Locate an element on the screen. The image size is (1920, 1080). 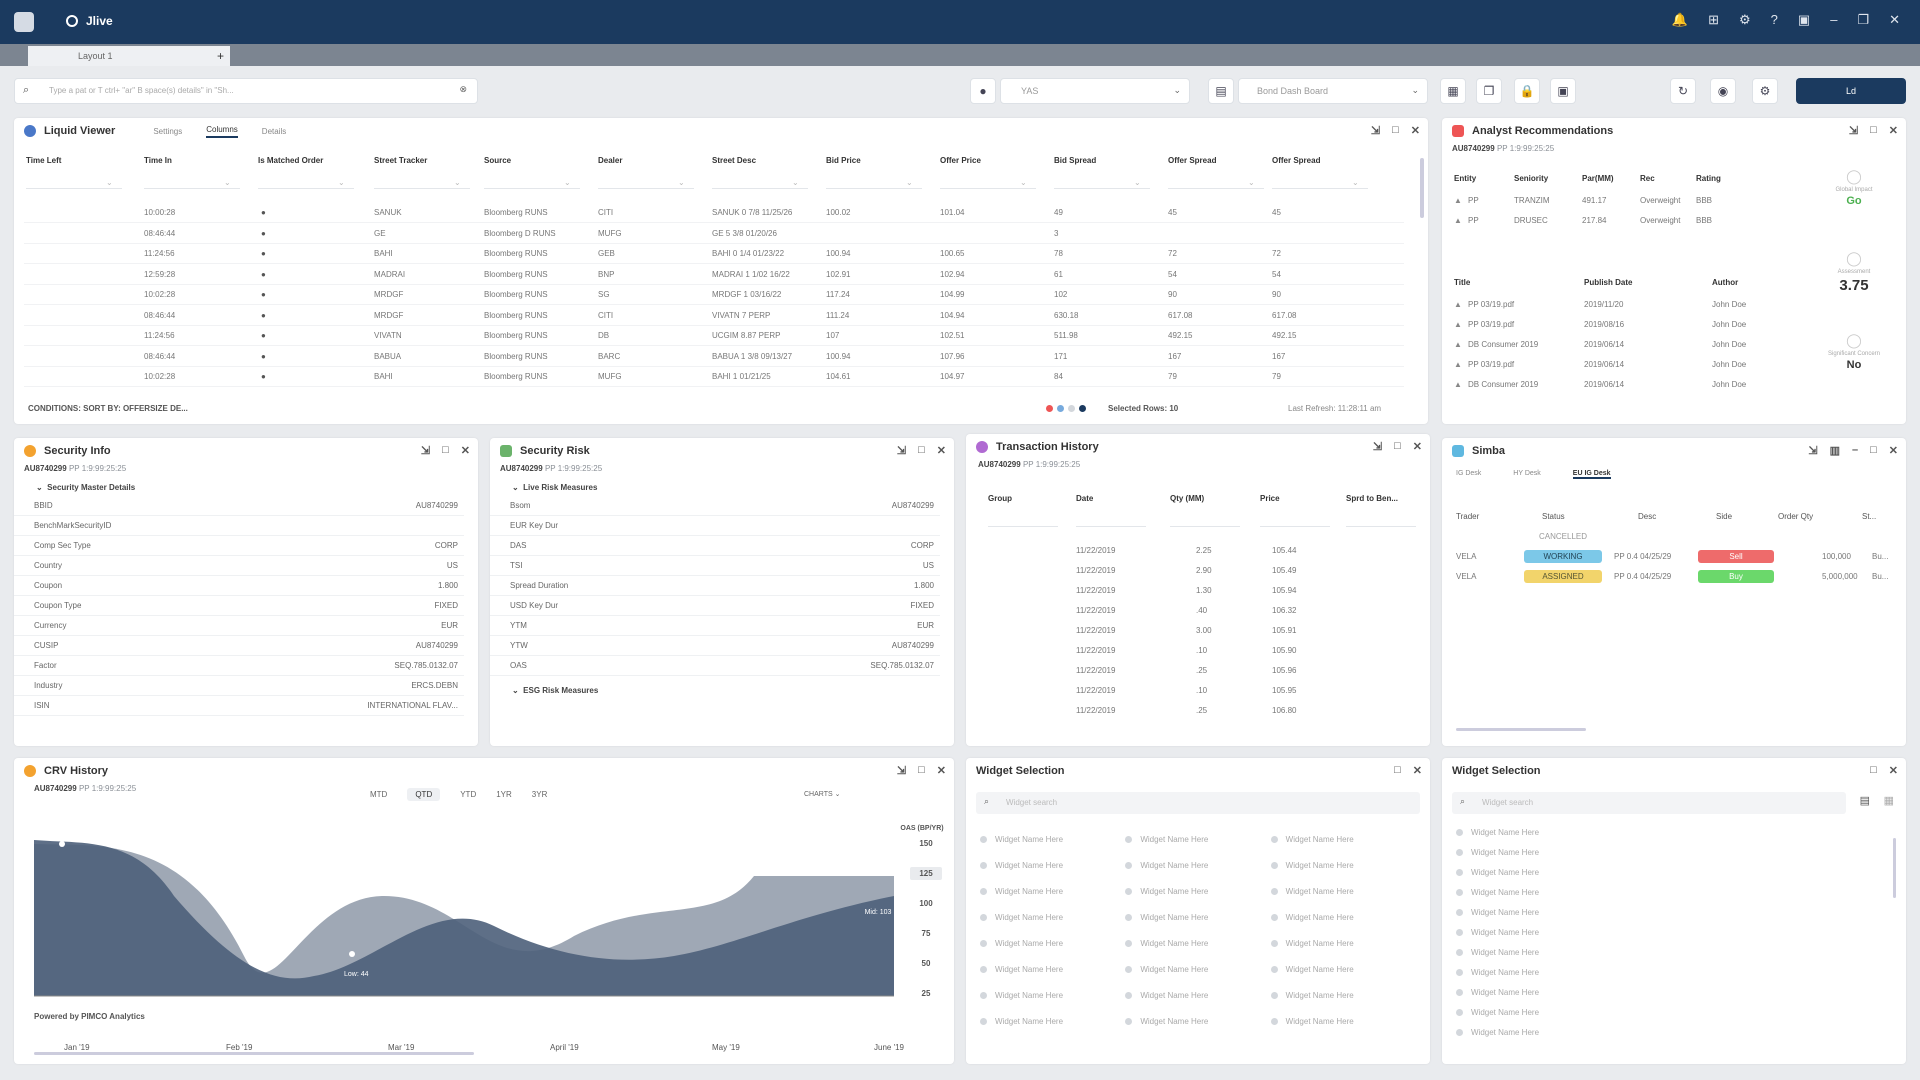
column-header: Side is located at coordinates (1724, 516).